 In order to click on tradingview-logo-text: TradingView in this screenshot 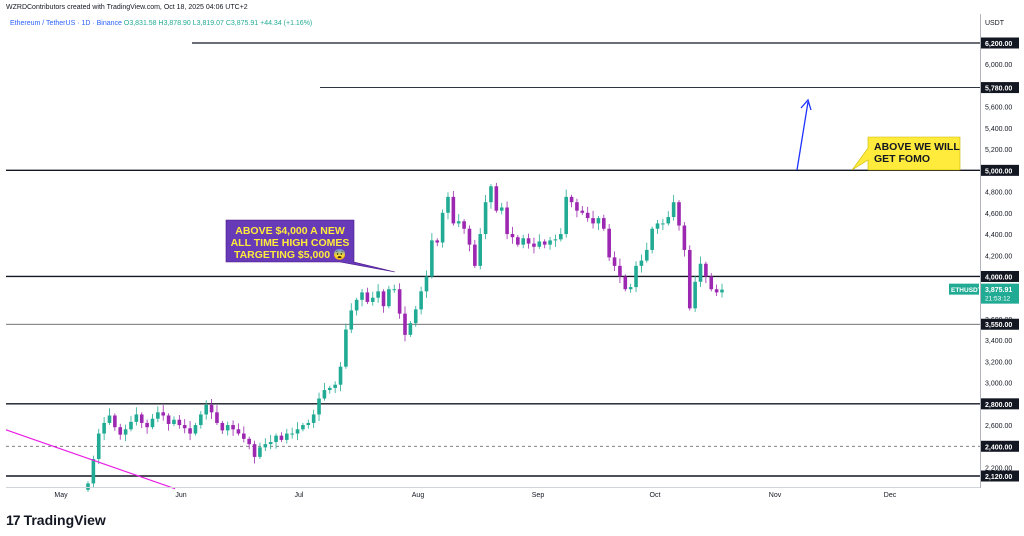, I will do `click(64, 520)`.